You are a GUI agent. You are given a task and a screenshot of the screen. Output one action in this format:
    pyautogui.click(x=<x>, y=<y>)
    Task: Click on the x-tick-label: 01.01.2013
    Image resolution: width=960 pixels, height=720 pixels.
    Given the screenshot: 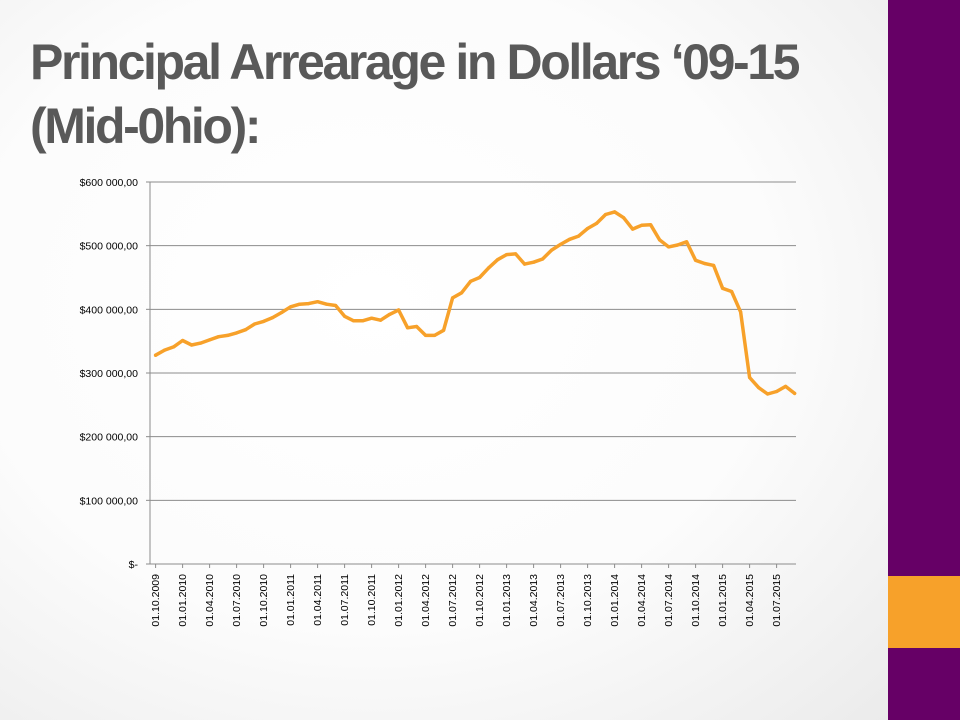 What is the action you would take?
    pyautogui.click(x=507, y=600)
    